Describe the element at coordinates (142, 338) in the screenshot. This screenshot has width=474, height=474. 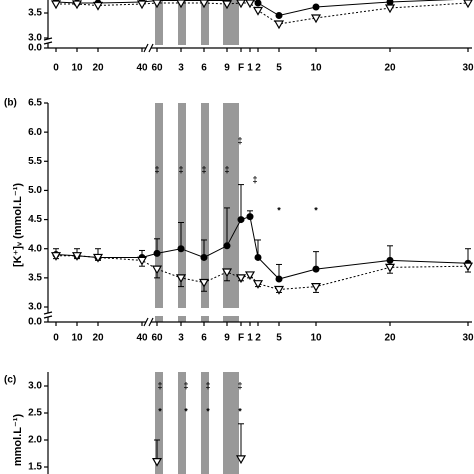
I see `x-tick-label: 40` at that location.